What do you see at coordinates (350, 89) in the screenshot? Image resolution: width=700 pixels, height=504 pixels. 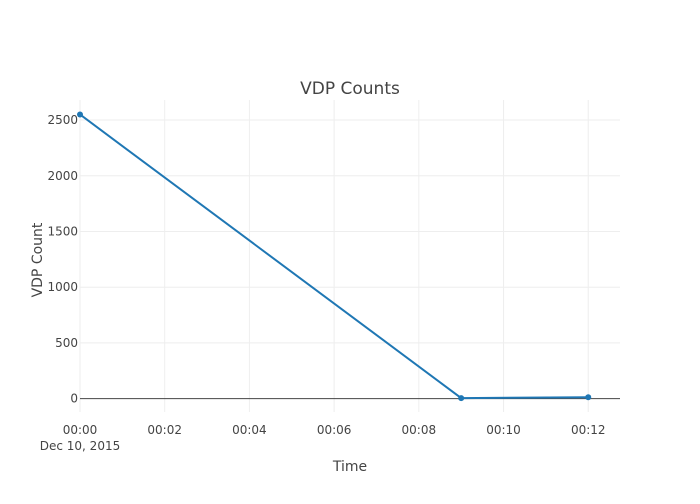 I see `chart-title: VDP Counts` at bounding box center [350, 89].